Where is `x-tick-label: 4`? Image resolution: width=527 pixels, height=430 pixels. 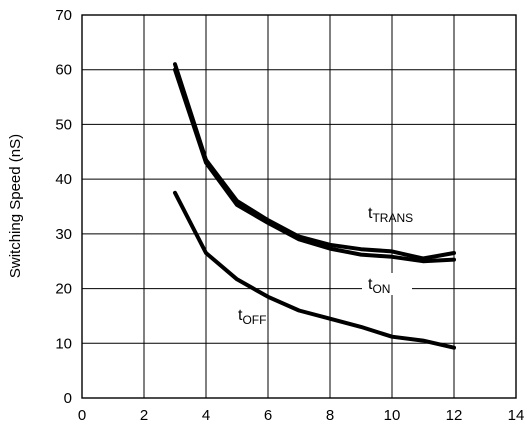 x-tick-label: 4 is located at coordinates (206, 415).